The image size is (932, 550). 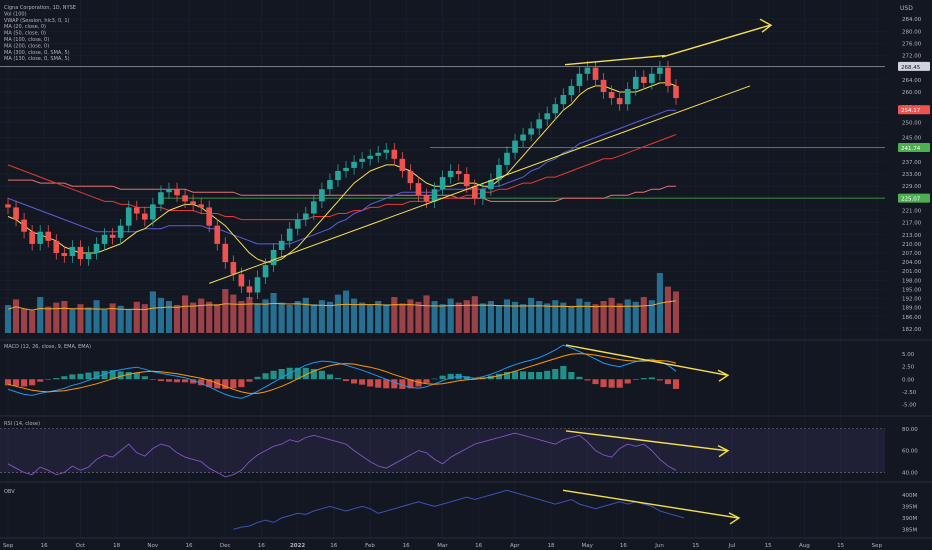 I want to click on obv-divergence-line, so click(x=650, y=504).